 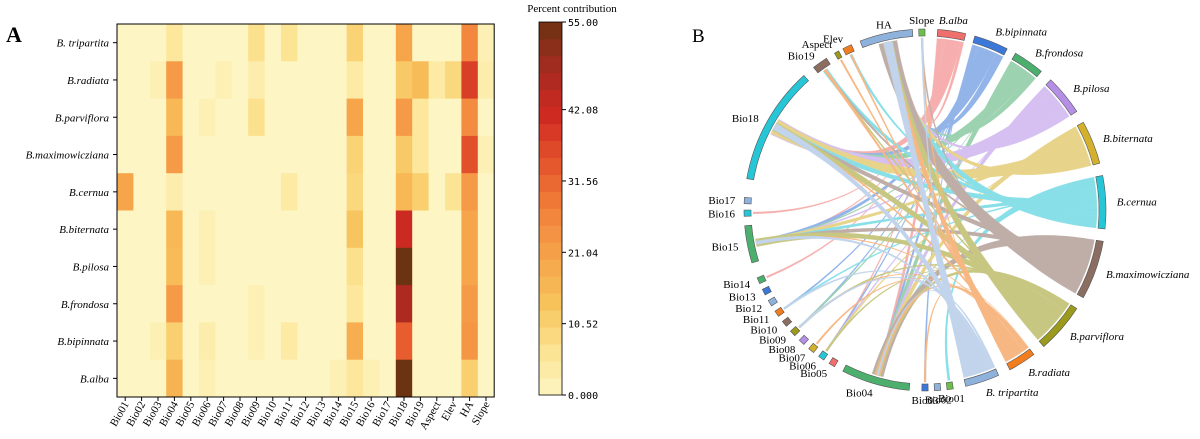 What do you see at coordinates (742, 297) in the screenshot?
I see `chord-sector-label: Bio13` at bounding box center [742, 297].